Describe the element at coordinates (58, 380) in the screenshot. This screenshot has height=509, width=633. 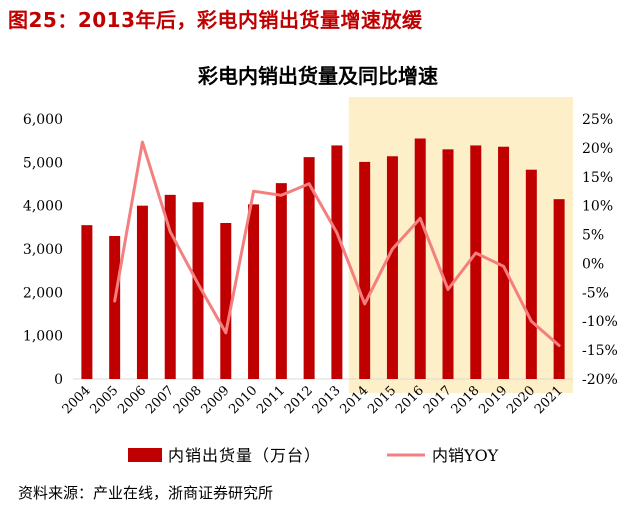
I see `y-left-tick: 0` at that location.